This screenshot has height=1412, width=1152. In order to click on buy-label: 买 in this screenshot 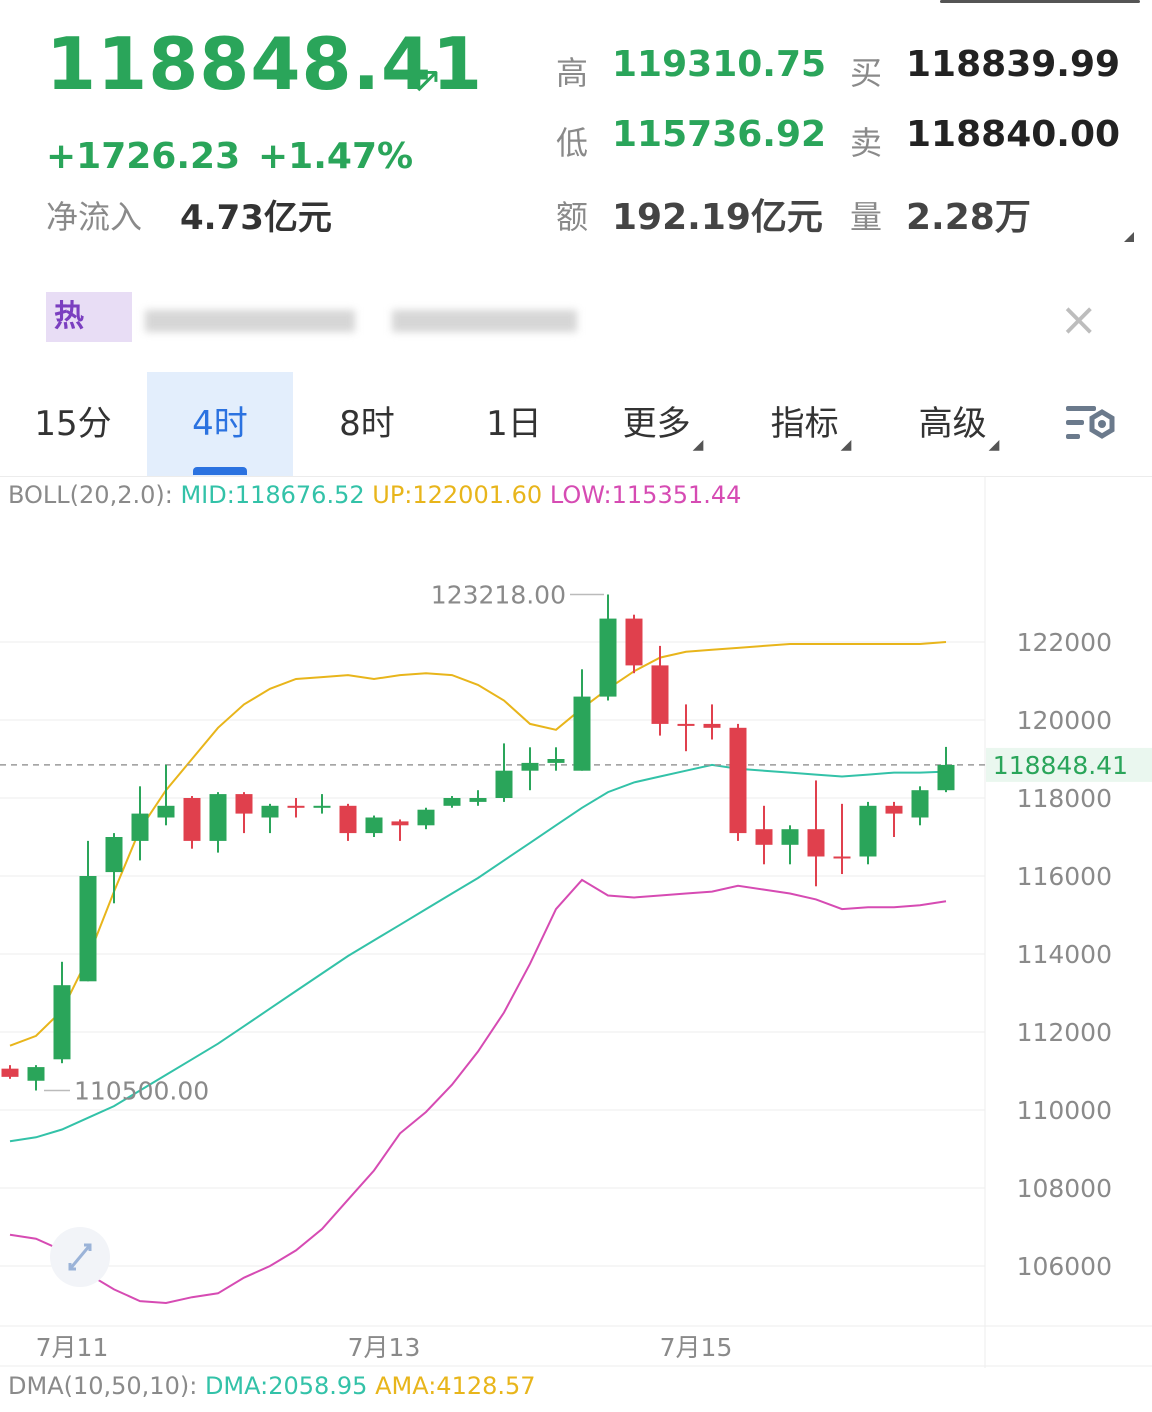, I will do `click(866, 73)`.